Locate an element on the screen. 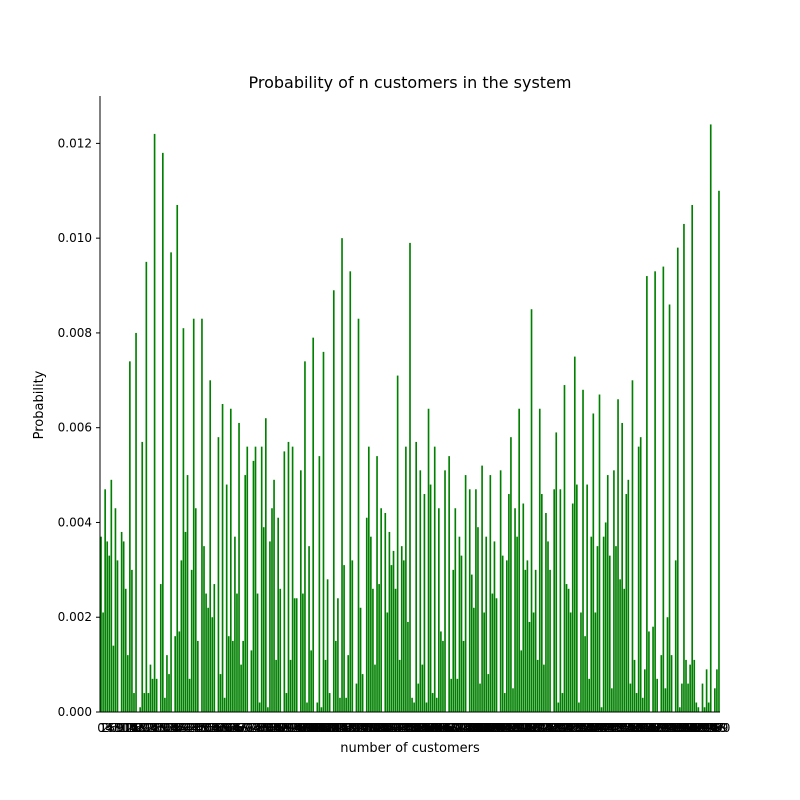 The width and height of the screenshot is (800, 800). x-tick-label: 31 is located at coordinates (164, 728).